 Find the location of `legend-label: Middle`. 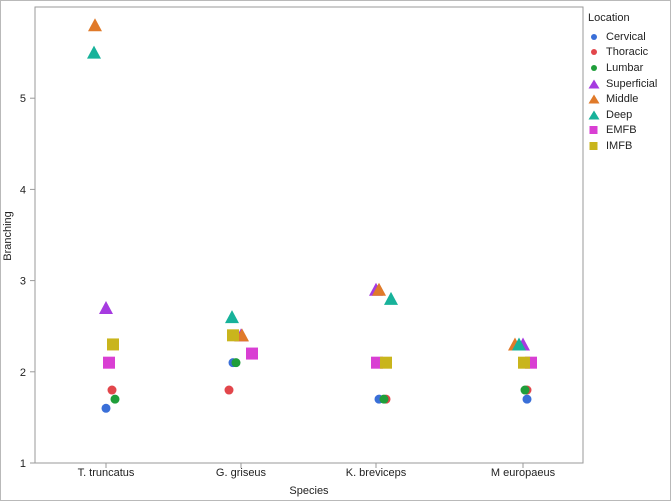

legend-label: Middle is located at coordinates (622, 99).